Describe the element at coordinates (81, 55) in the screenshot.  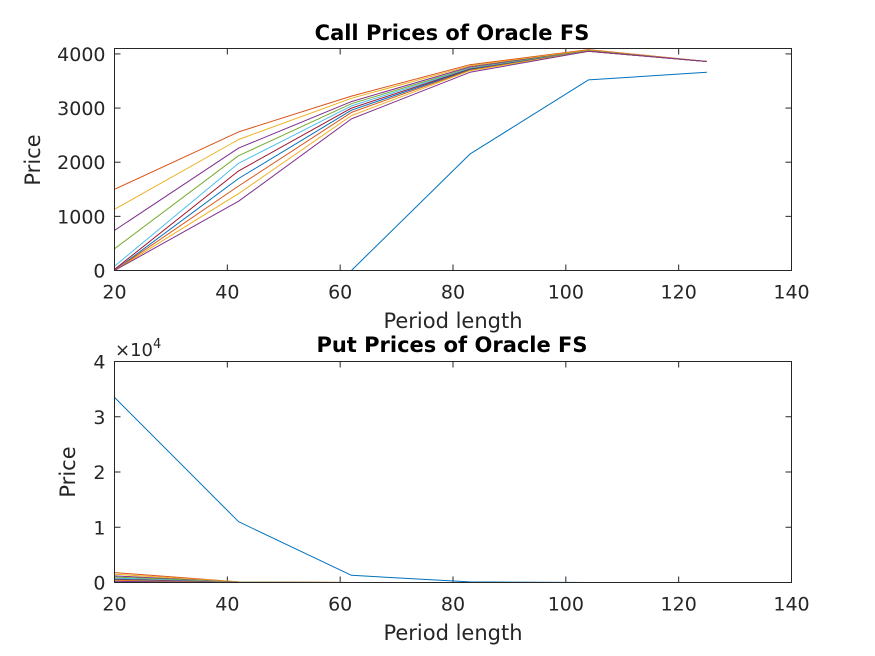
I see `call-y-tick-label: 4000` at that location.